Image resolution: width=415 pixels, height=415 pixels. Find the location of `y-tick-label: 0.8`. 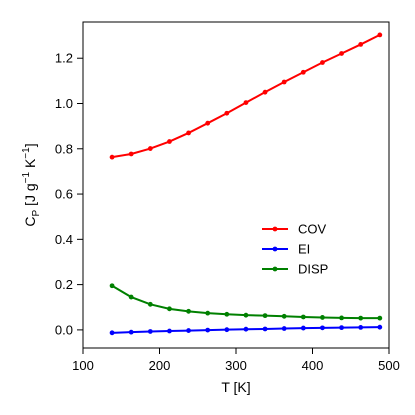

y-tick-label: 0.8 is located at coordinates (64, 148).